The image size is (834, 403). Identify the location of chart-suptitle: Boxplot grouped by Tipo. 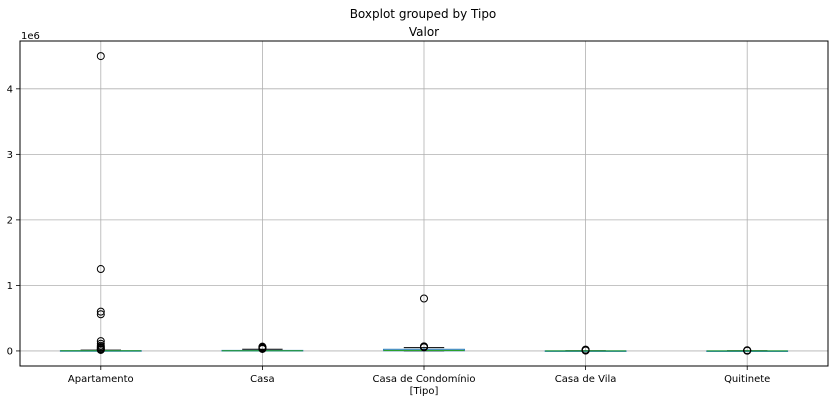
(423, 14).